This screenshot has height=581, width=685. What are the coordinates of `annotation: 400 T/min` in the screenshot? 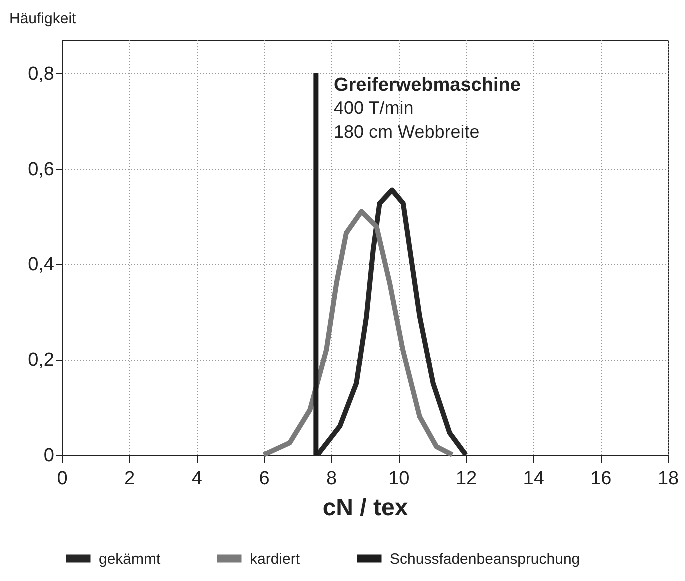 It's located at (374, 108).